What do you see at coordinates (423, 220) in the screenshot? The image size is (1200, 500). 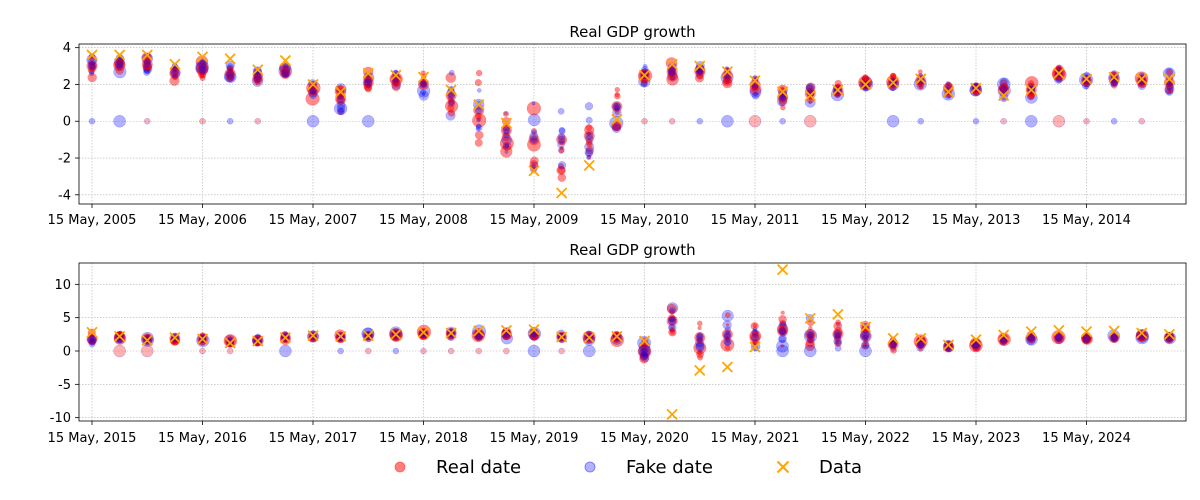 I see `x-tick-label: 15 May, 2008` at bounding box center [423, 220].